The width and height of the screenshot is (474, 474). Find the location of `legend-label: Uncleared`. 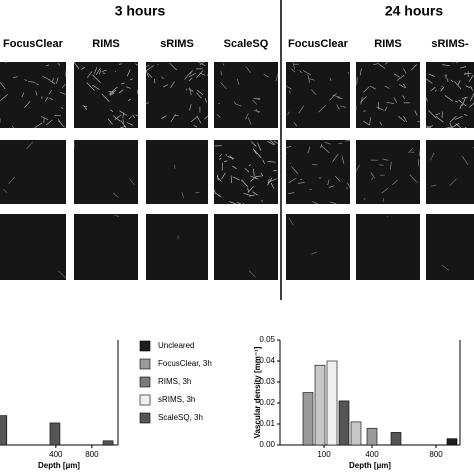

legend-label: Uncleared is located at coordinates (176, 345).